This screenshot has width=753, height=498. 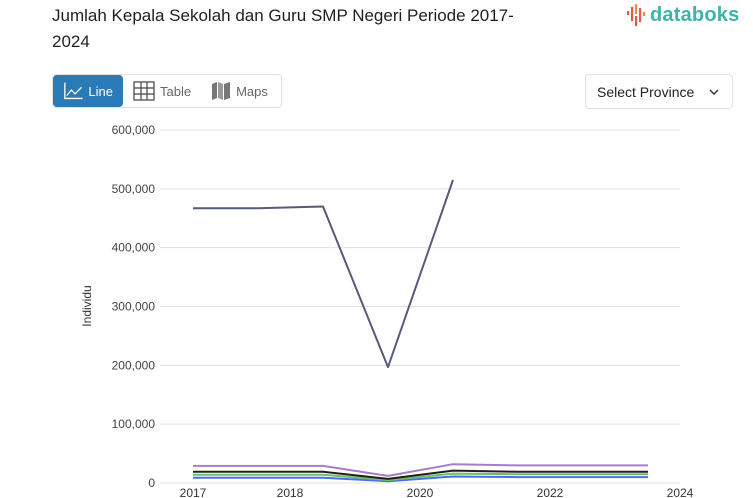 What do you see at coordinates (221, 91) in the screenshot?
I see `map-icon` at bounding box center [221, 91].